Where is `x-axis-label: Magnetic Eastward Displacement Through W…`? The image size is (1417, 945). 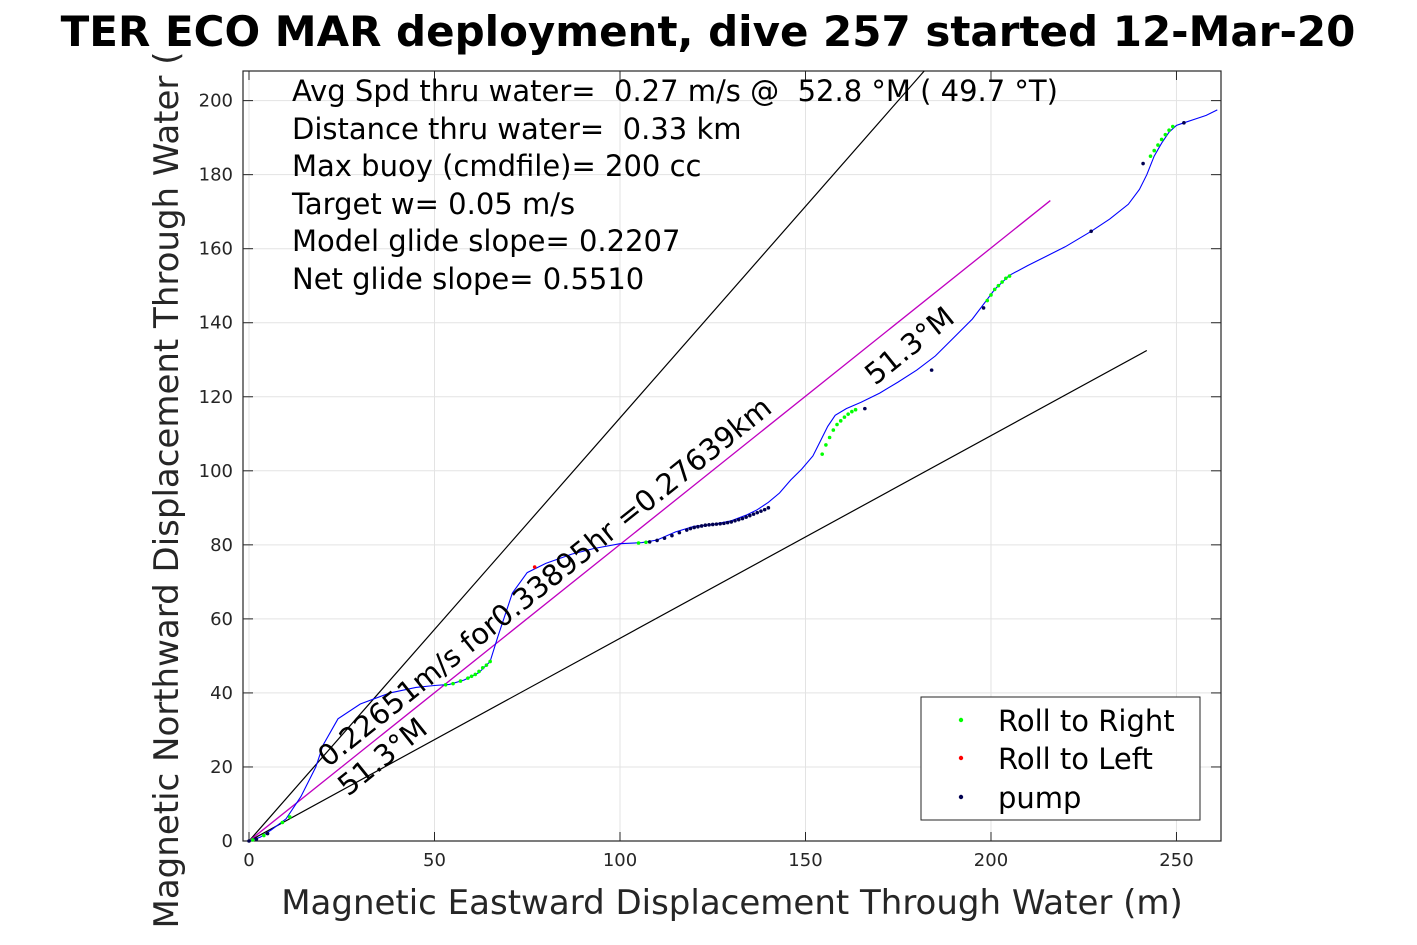
x-axis-label: Magnetic Eastward Displacement Through W… is located at coordinates (732, 903).